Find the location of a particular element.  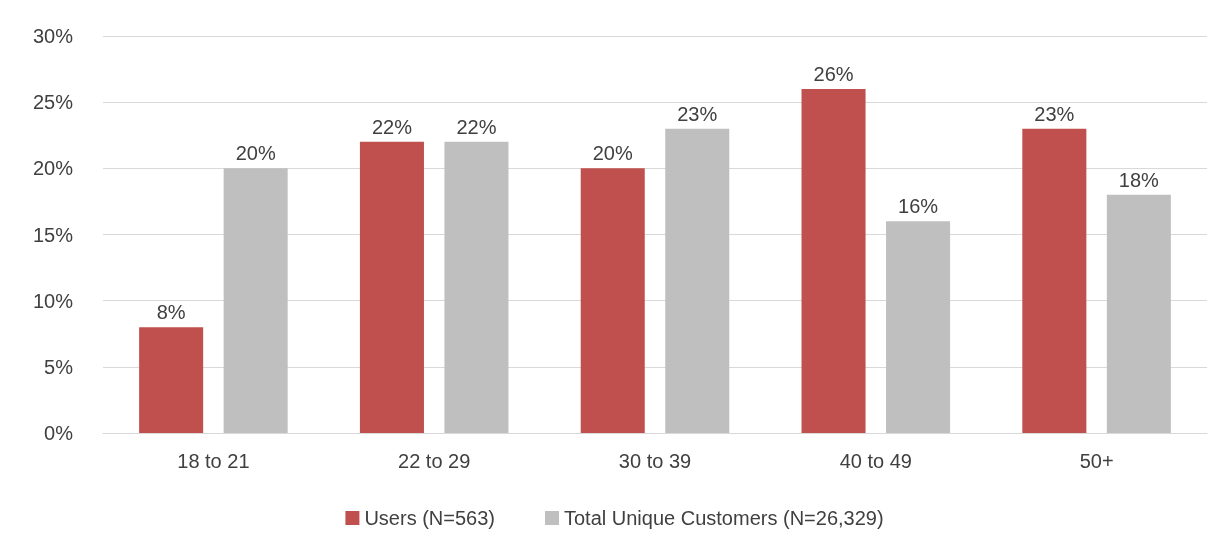

data-label: 8% is located at coordinates (171, 312).